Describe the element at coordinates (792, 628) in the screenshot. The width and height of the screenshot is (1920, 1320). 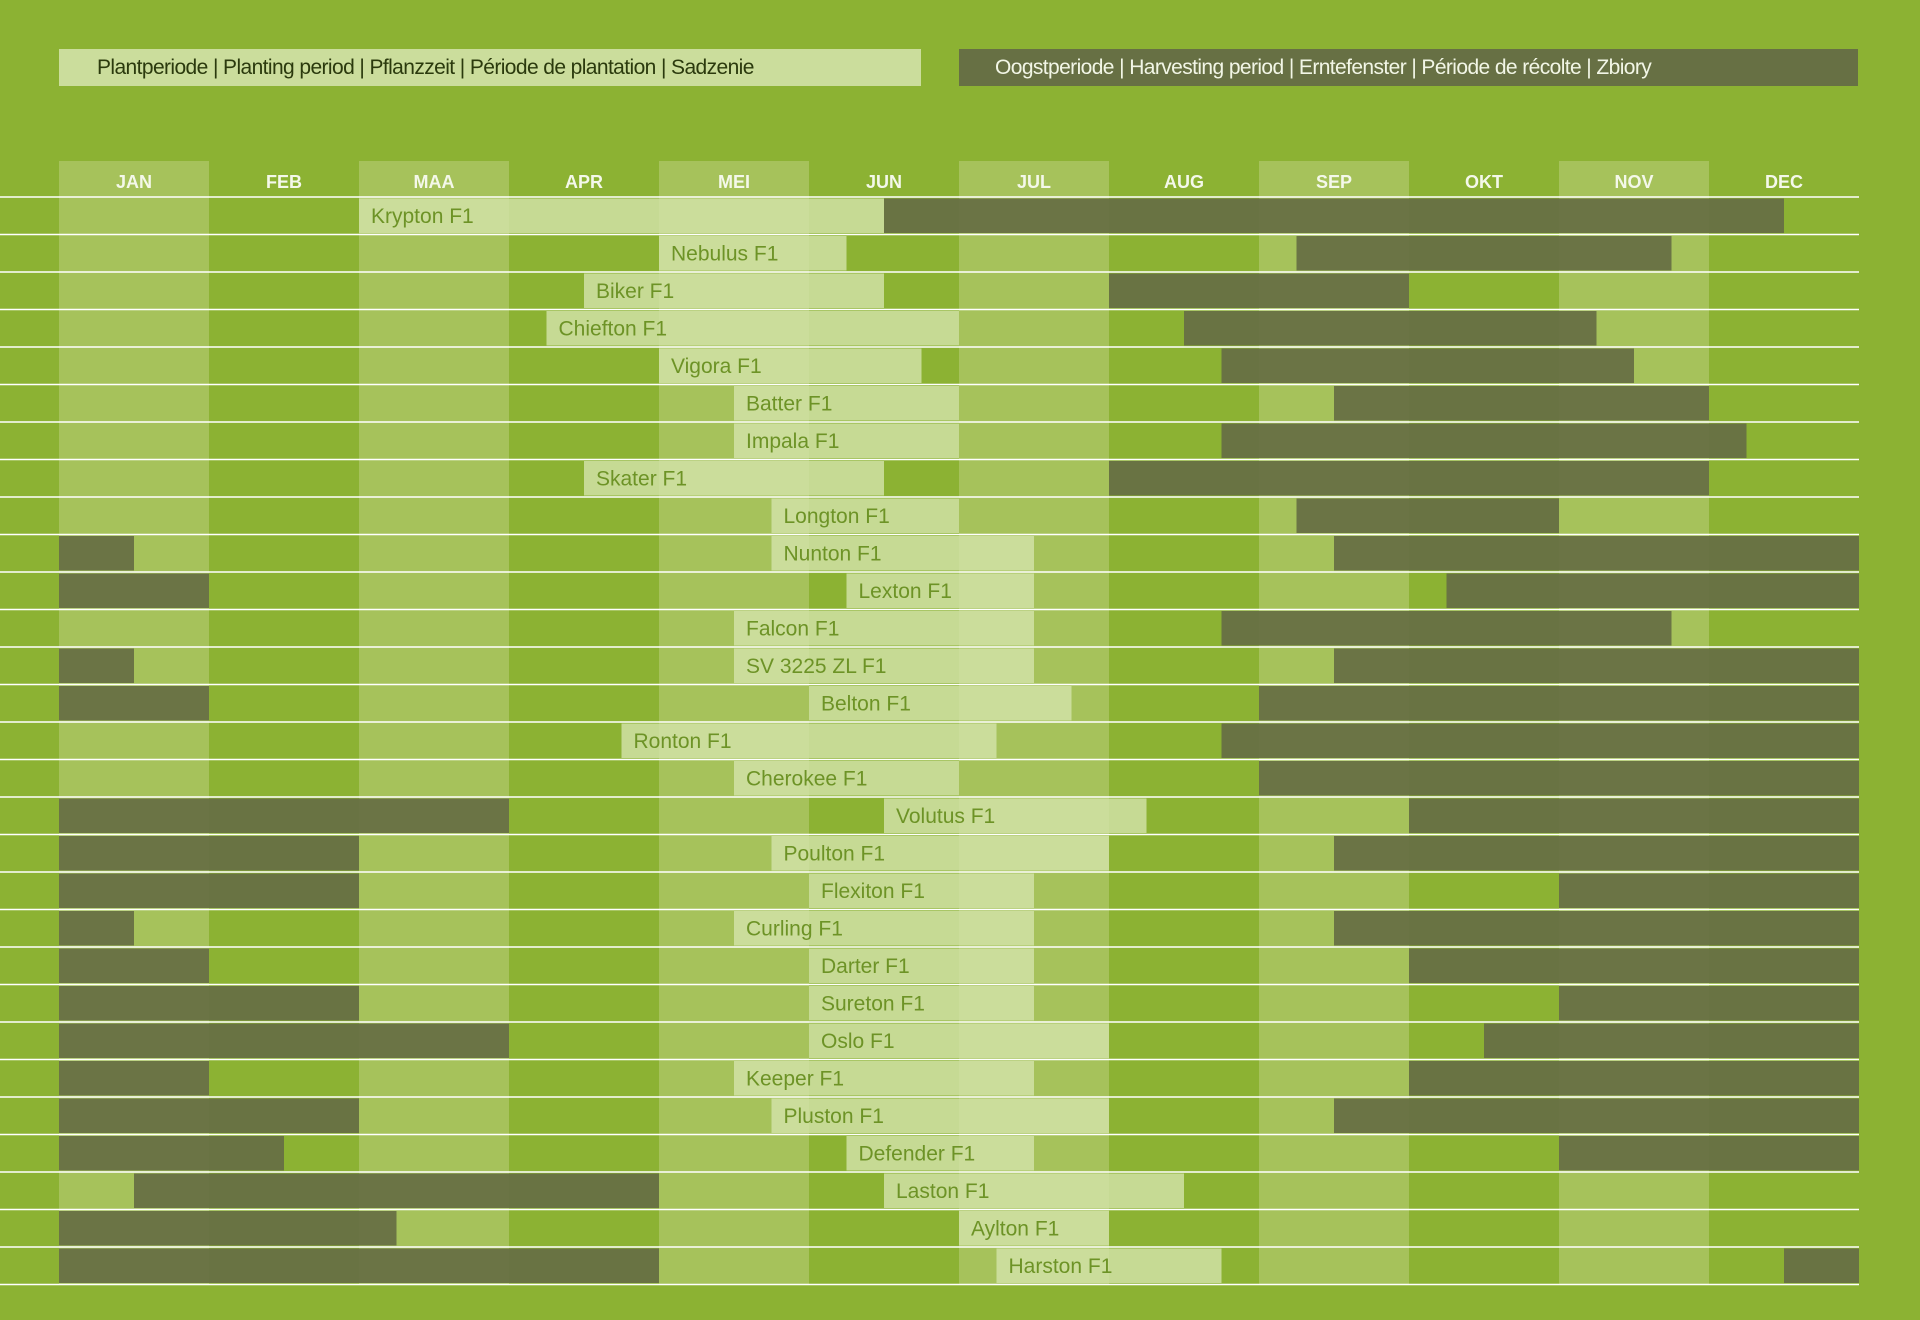
I see `variety-label: Falcon F1` at that location.